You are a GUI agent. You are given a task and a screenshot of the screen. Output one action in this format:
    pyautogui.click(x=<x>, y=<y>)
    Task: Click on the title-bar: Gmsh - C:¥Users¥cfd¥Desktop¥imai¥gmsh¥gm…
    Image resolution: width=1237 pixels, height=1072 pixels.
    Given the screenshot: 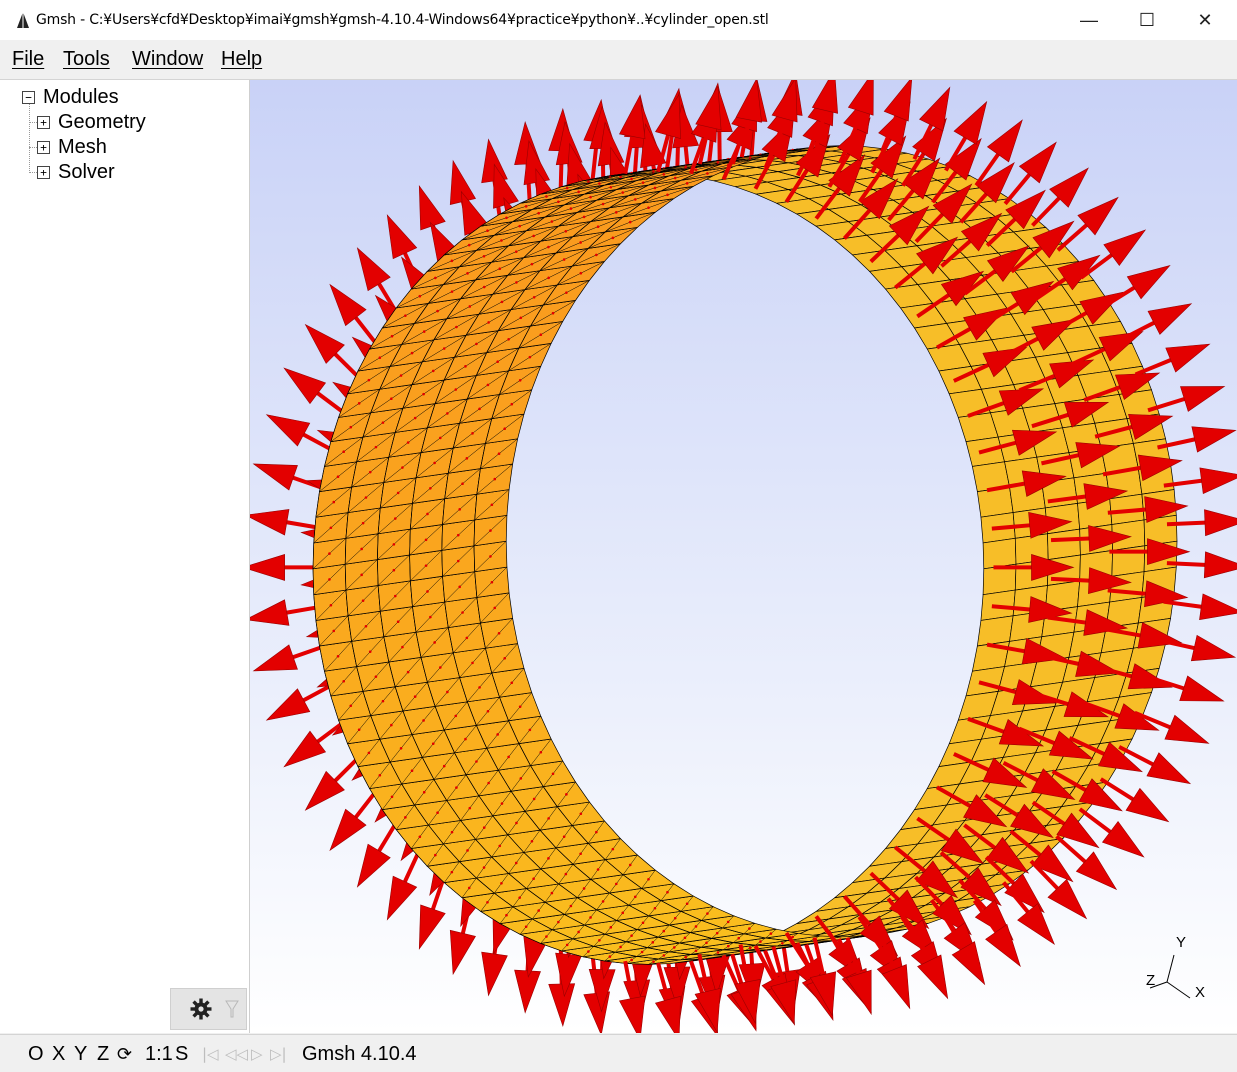 What is the action you would take?
    pyautogui.click(x=618, y=20)
    